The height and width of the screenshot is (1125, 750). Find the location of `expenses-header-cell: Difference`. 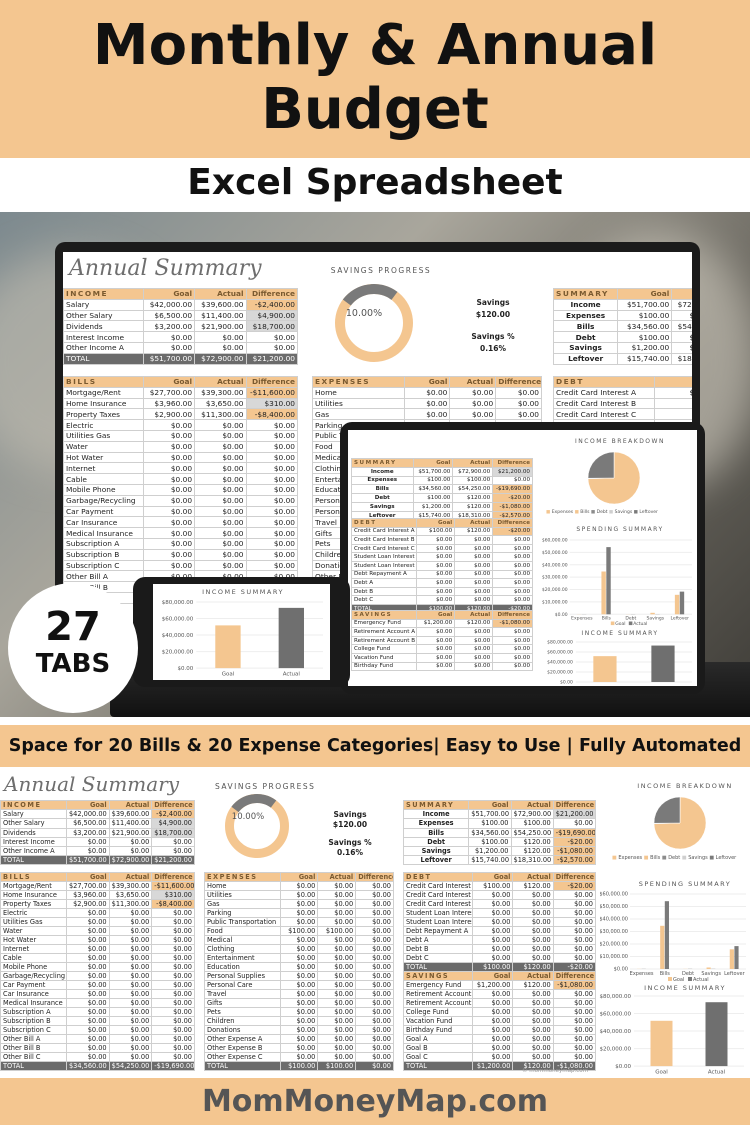

expenses-header-cell: Difference is located at coordinates (374, 877).